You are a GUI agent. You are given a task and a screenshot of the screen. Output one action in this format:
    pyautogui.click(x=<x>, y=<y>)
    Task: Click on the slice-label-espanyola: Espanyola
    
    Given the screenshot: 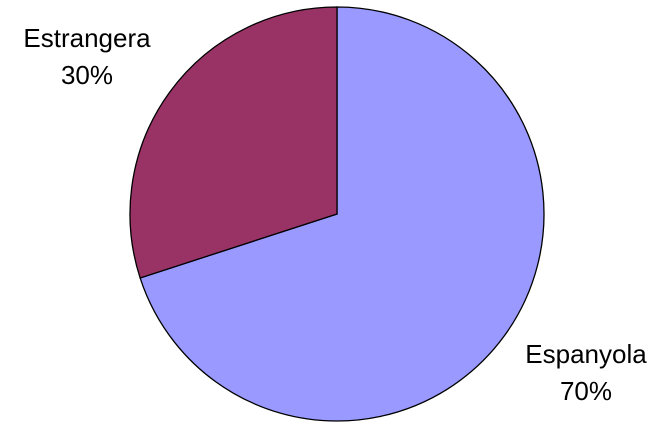 What is the action you would take?
    pyautogui.click(x=586, y=354)
    